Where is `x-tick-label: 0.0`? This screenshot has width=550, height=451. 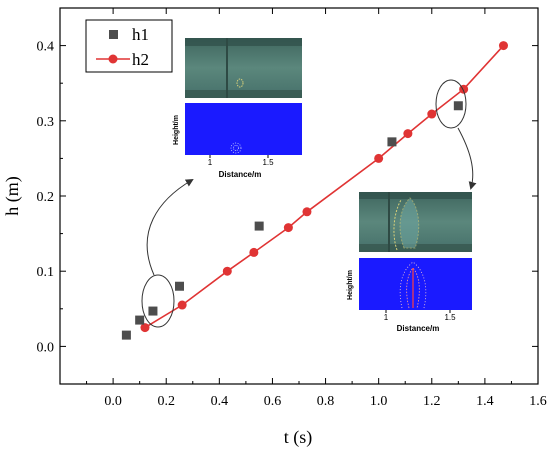 x-tick-label: 0.0 is located at coordinates (113, 401).